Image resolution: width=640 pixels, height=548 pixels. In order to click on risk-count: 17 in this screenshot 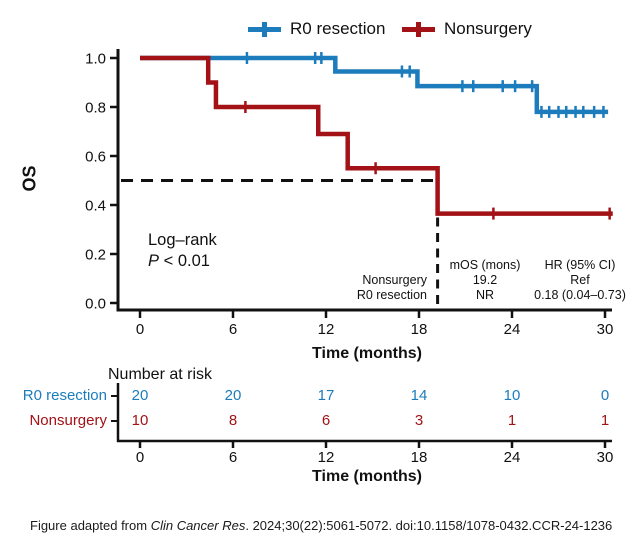, I will do `click(326, 395)`.